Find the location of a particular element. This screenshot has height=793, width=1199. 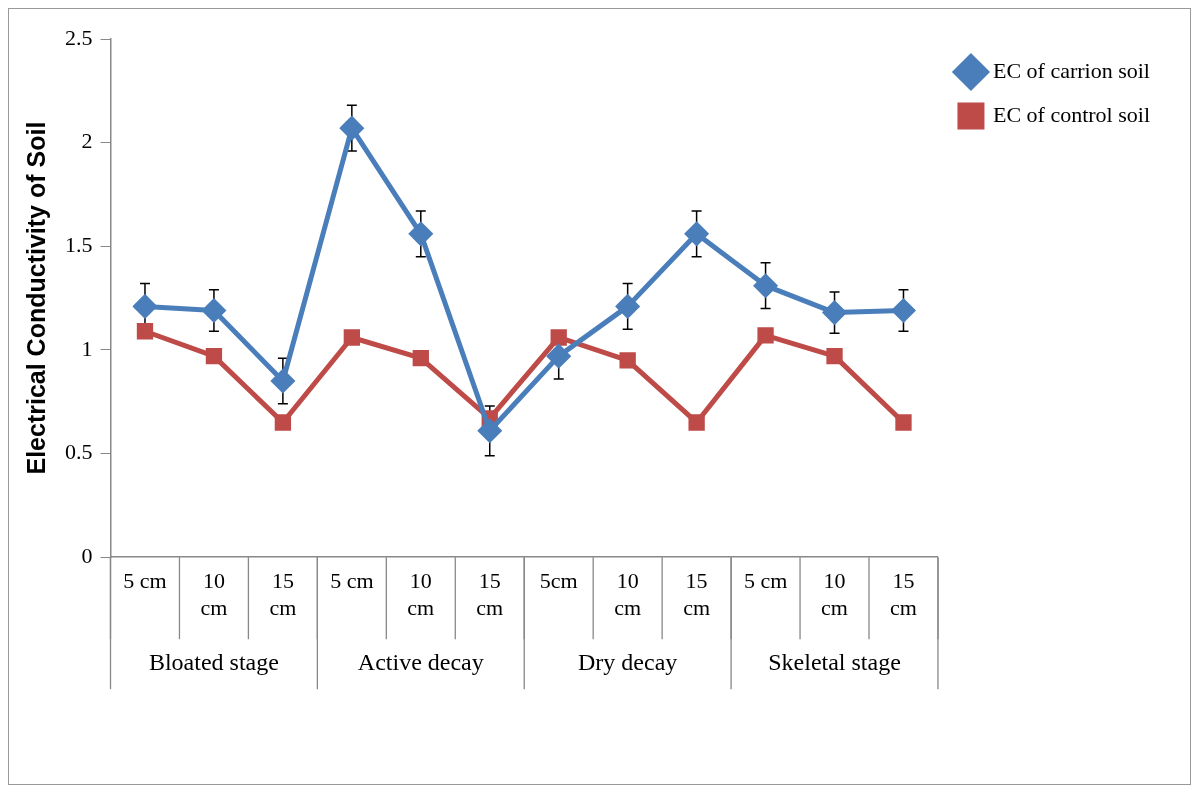

x-tick-label: 5cm is located at coordinates (558, 581).